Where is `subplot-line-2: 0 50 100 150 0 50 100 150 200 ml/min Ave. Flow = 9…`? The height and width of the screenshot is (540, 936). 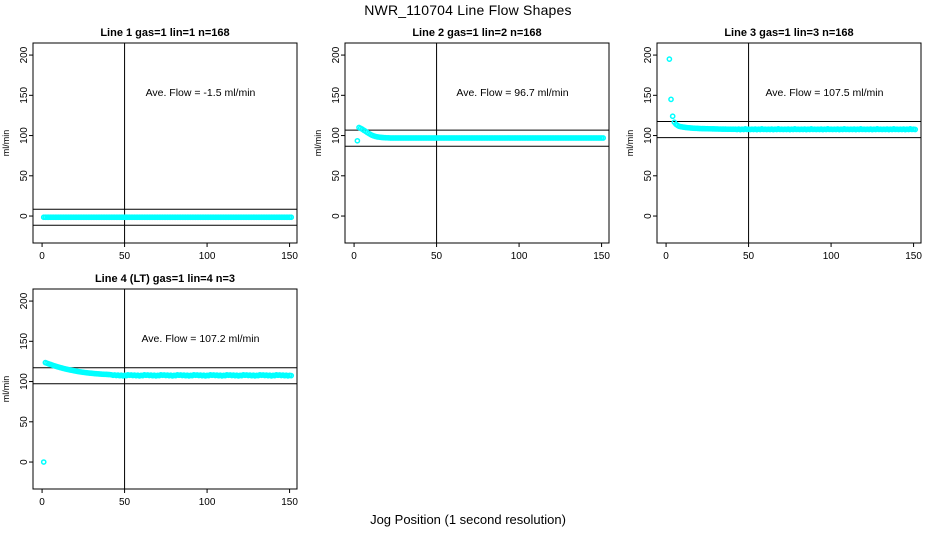
subplot-line-2: 0 50 100 150 0 50 100 150 200 ml/min Ave. Flow = 9… is located at coordinates (468, 142).